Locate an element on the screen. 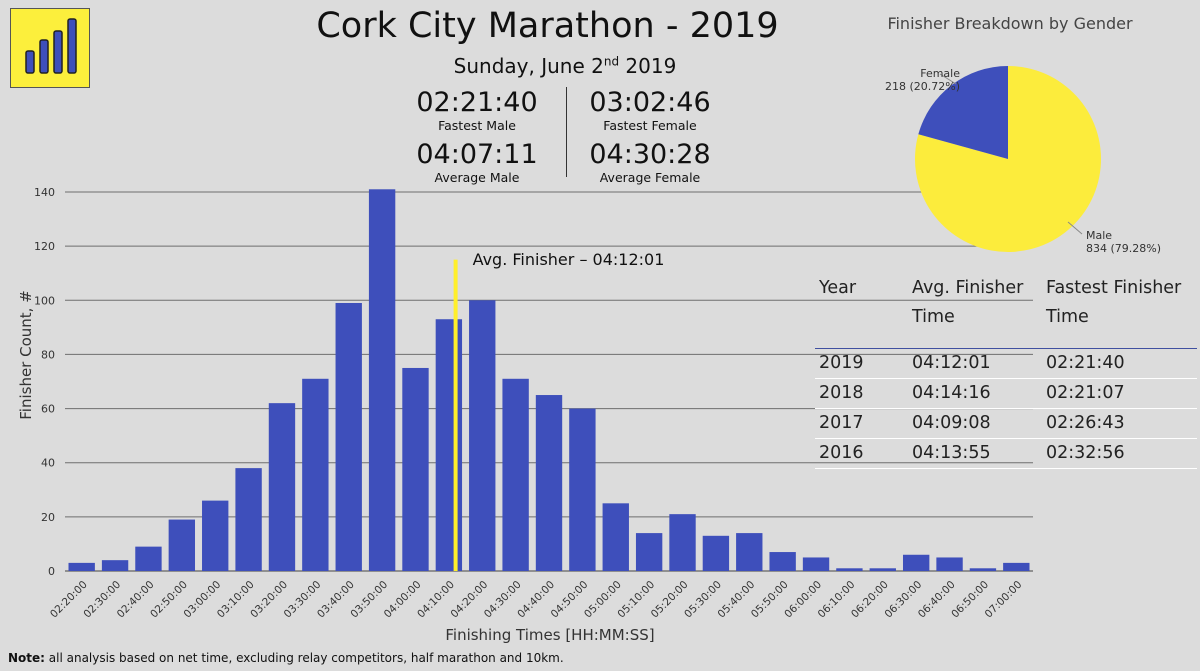  kpi-label: Average Male is located at coordinates (477, 177).